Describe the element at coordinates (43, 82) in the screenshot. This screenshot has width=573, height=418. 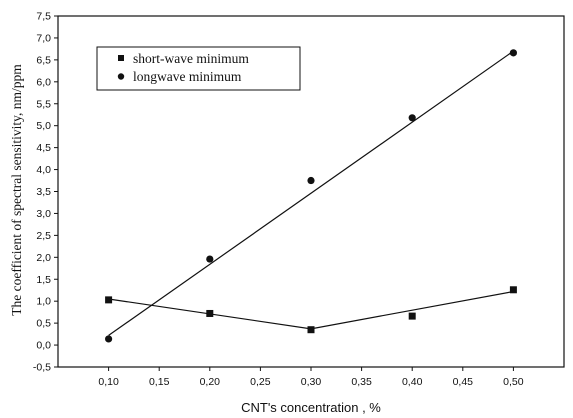
I see `y-tick-label: 6,0` at that location.